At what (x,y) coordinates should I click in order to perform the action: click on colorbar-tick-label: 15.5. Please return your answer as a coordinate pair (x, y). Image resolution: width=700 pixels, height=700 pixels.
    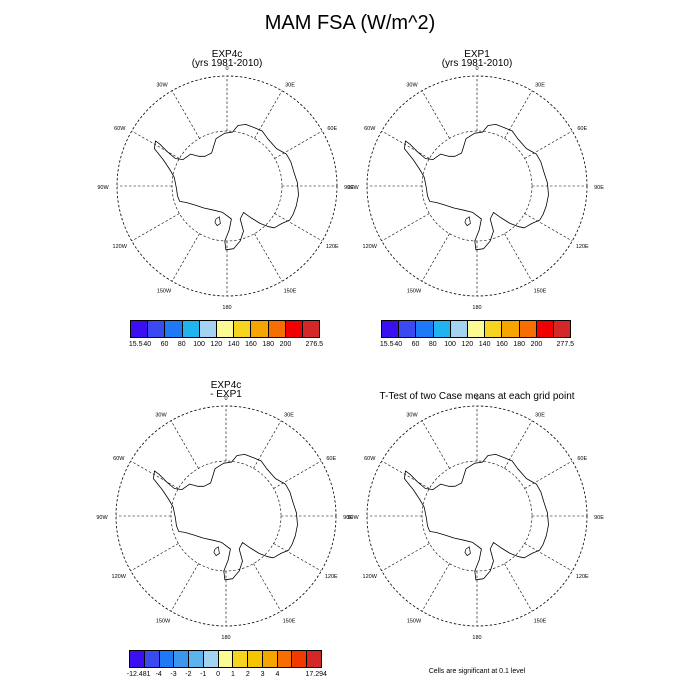
    Looking at the image, I should click on (135, 344).